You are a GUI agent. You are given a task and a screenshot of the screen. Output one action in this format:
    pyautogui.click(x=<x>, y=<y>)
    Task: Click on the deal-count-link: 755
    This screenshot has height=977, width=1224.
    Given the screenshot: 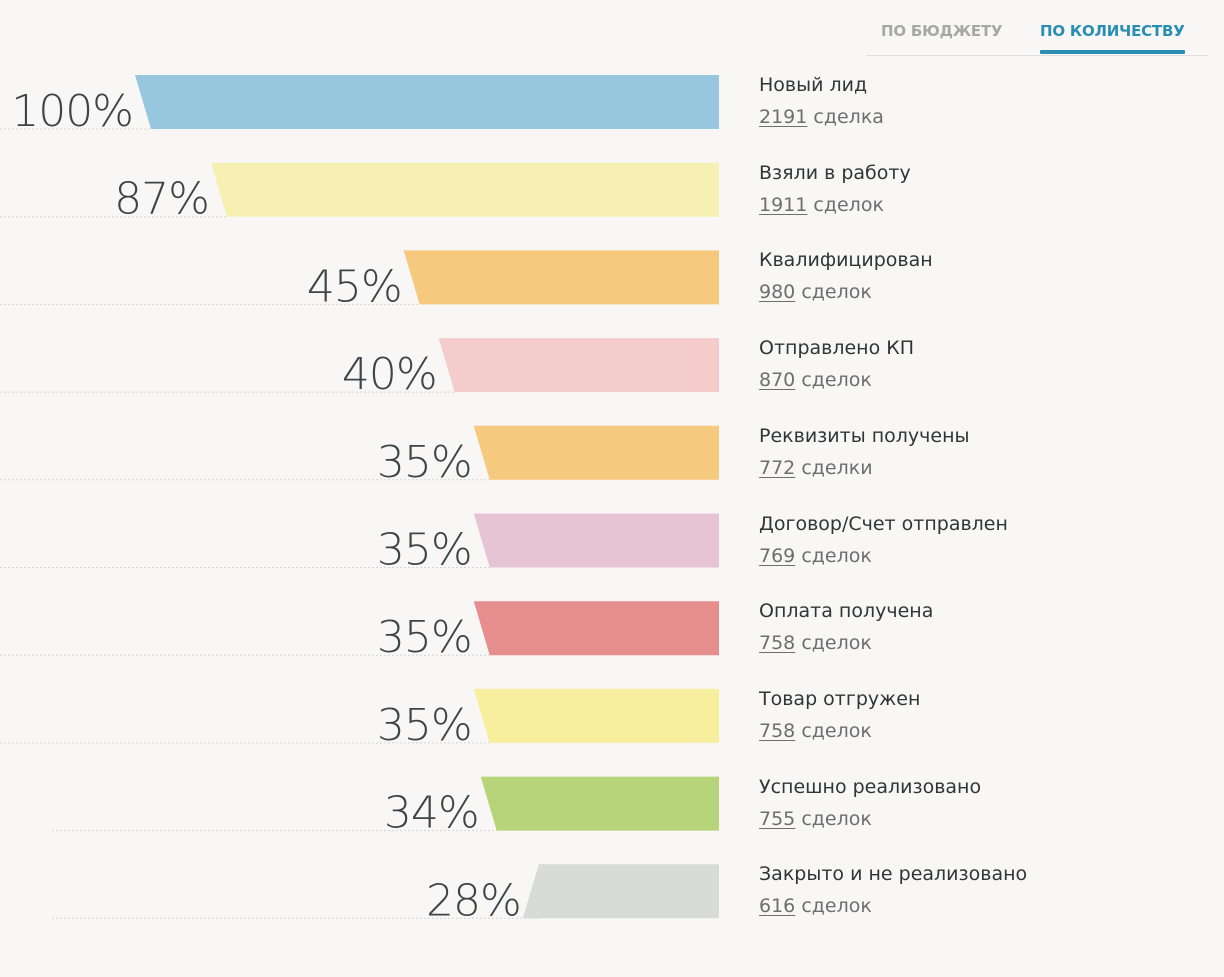 What is the action you would take?
    pyautogui.click(x=777, y=818)
    